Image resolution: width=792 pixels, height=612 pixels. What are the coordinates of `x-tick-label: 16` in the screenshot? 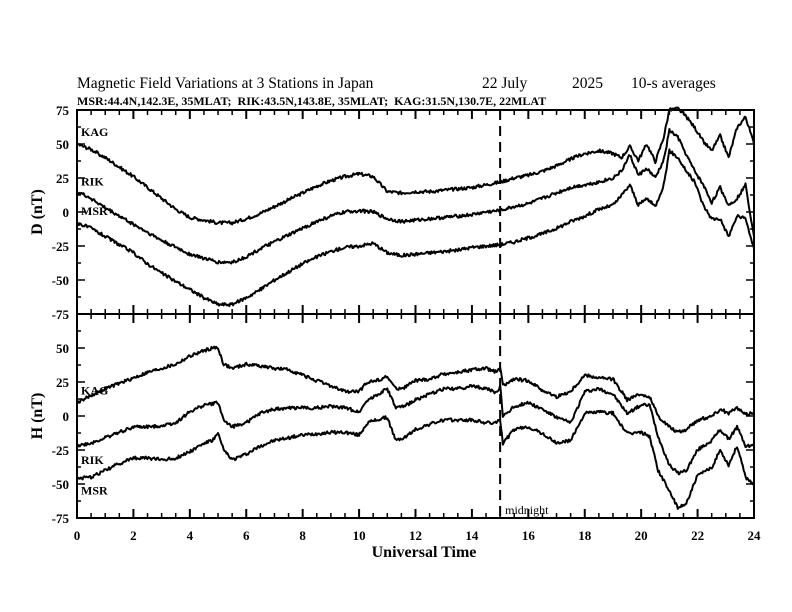 It's located at (529, 535).